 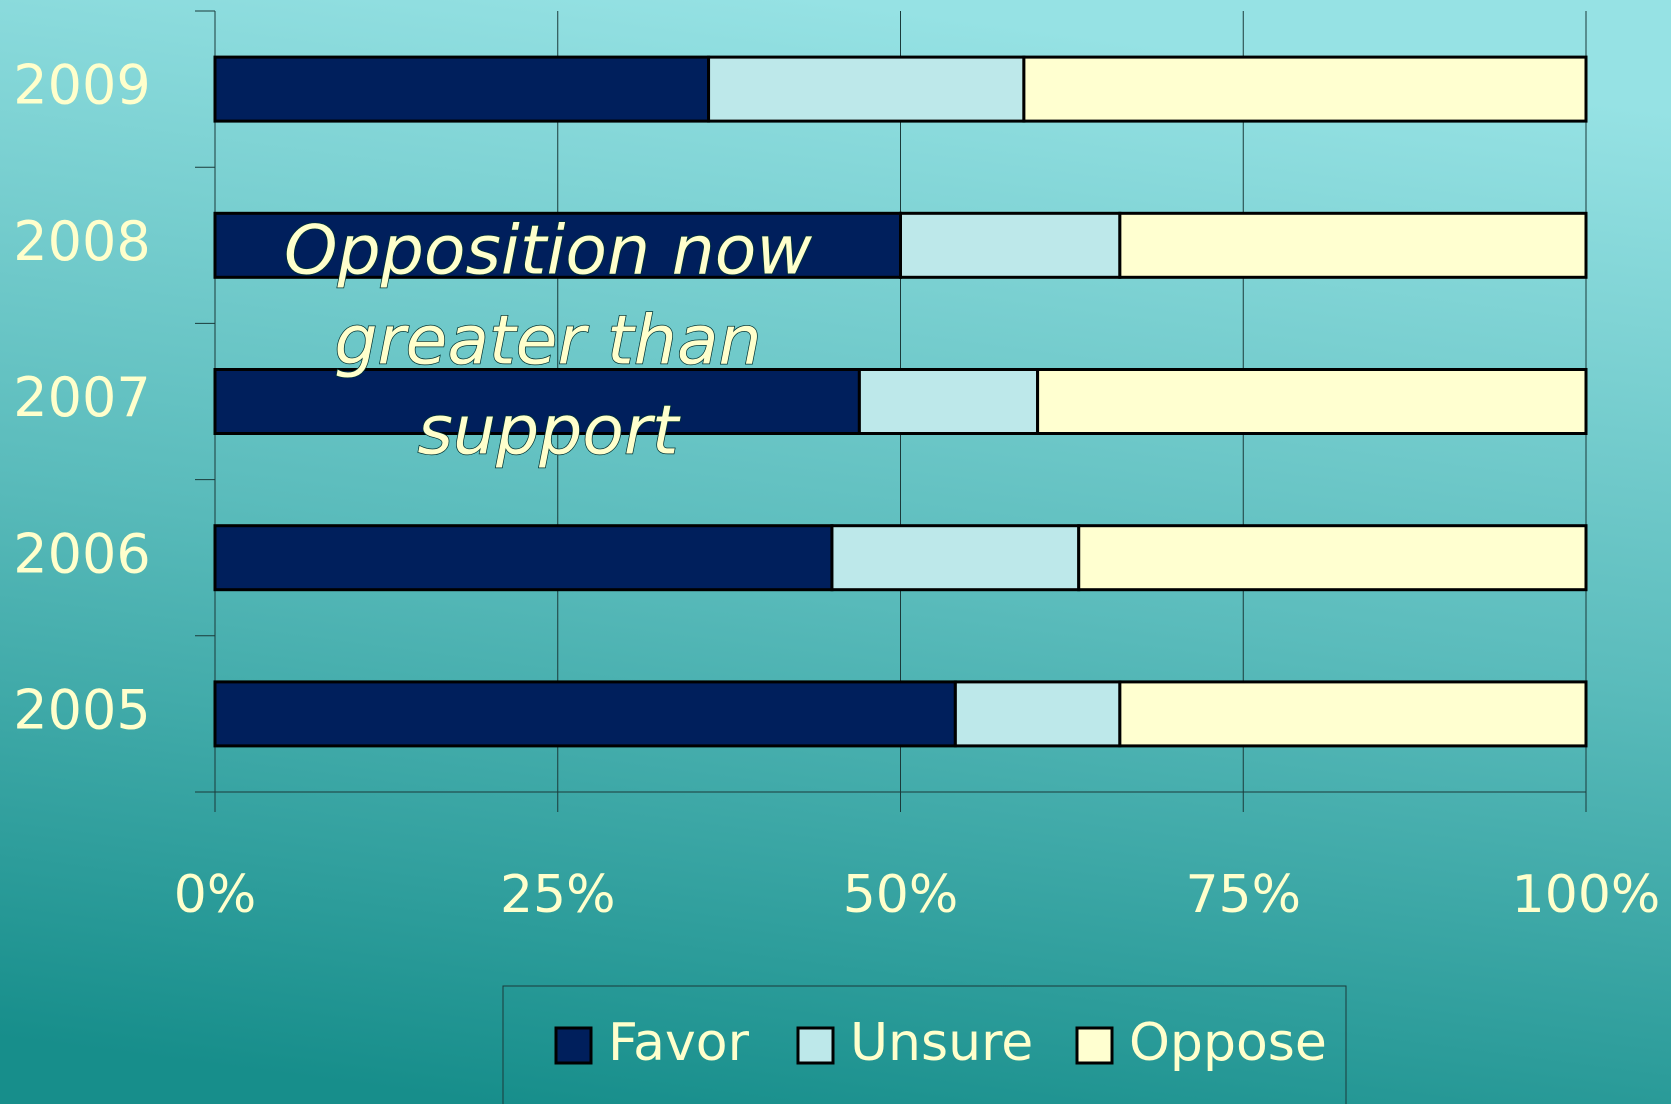 I want to click on x-tick-label: 25%, so click(x=558, y=895).